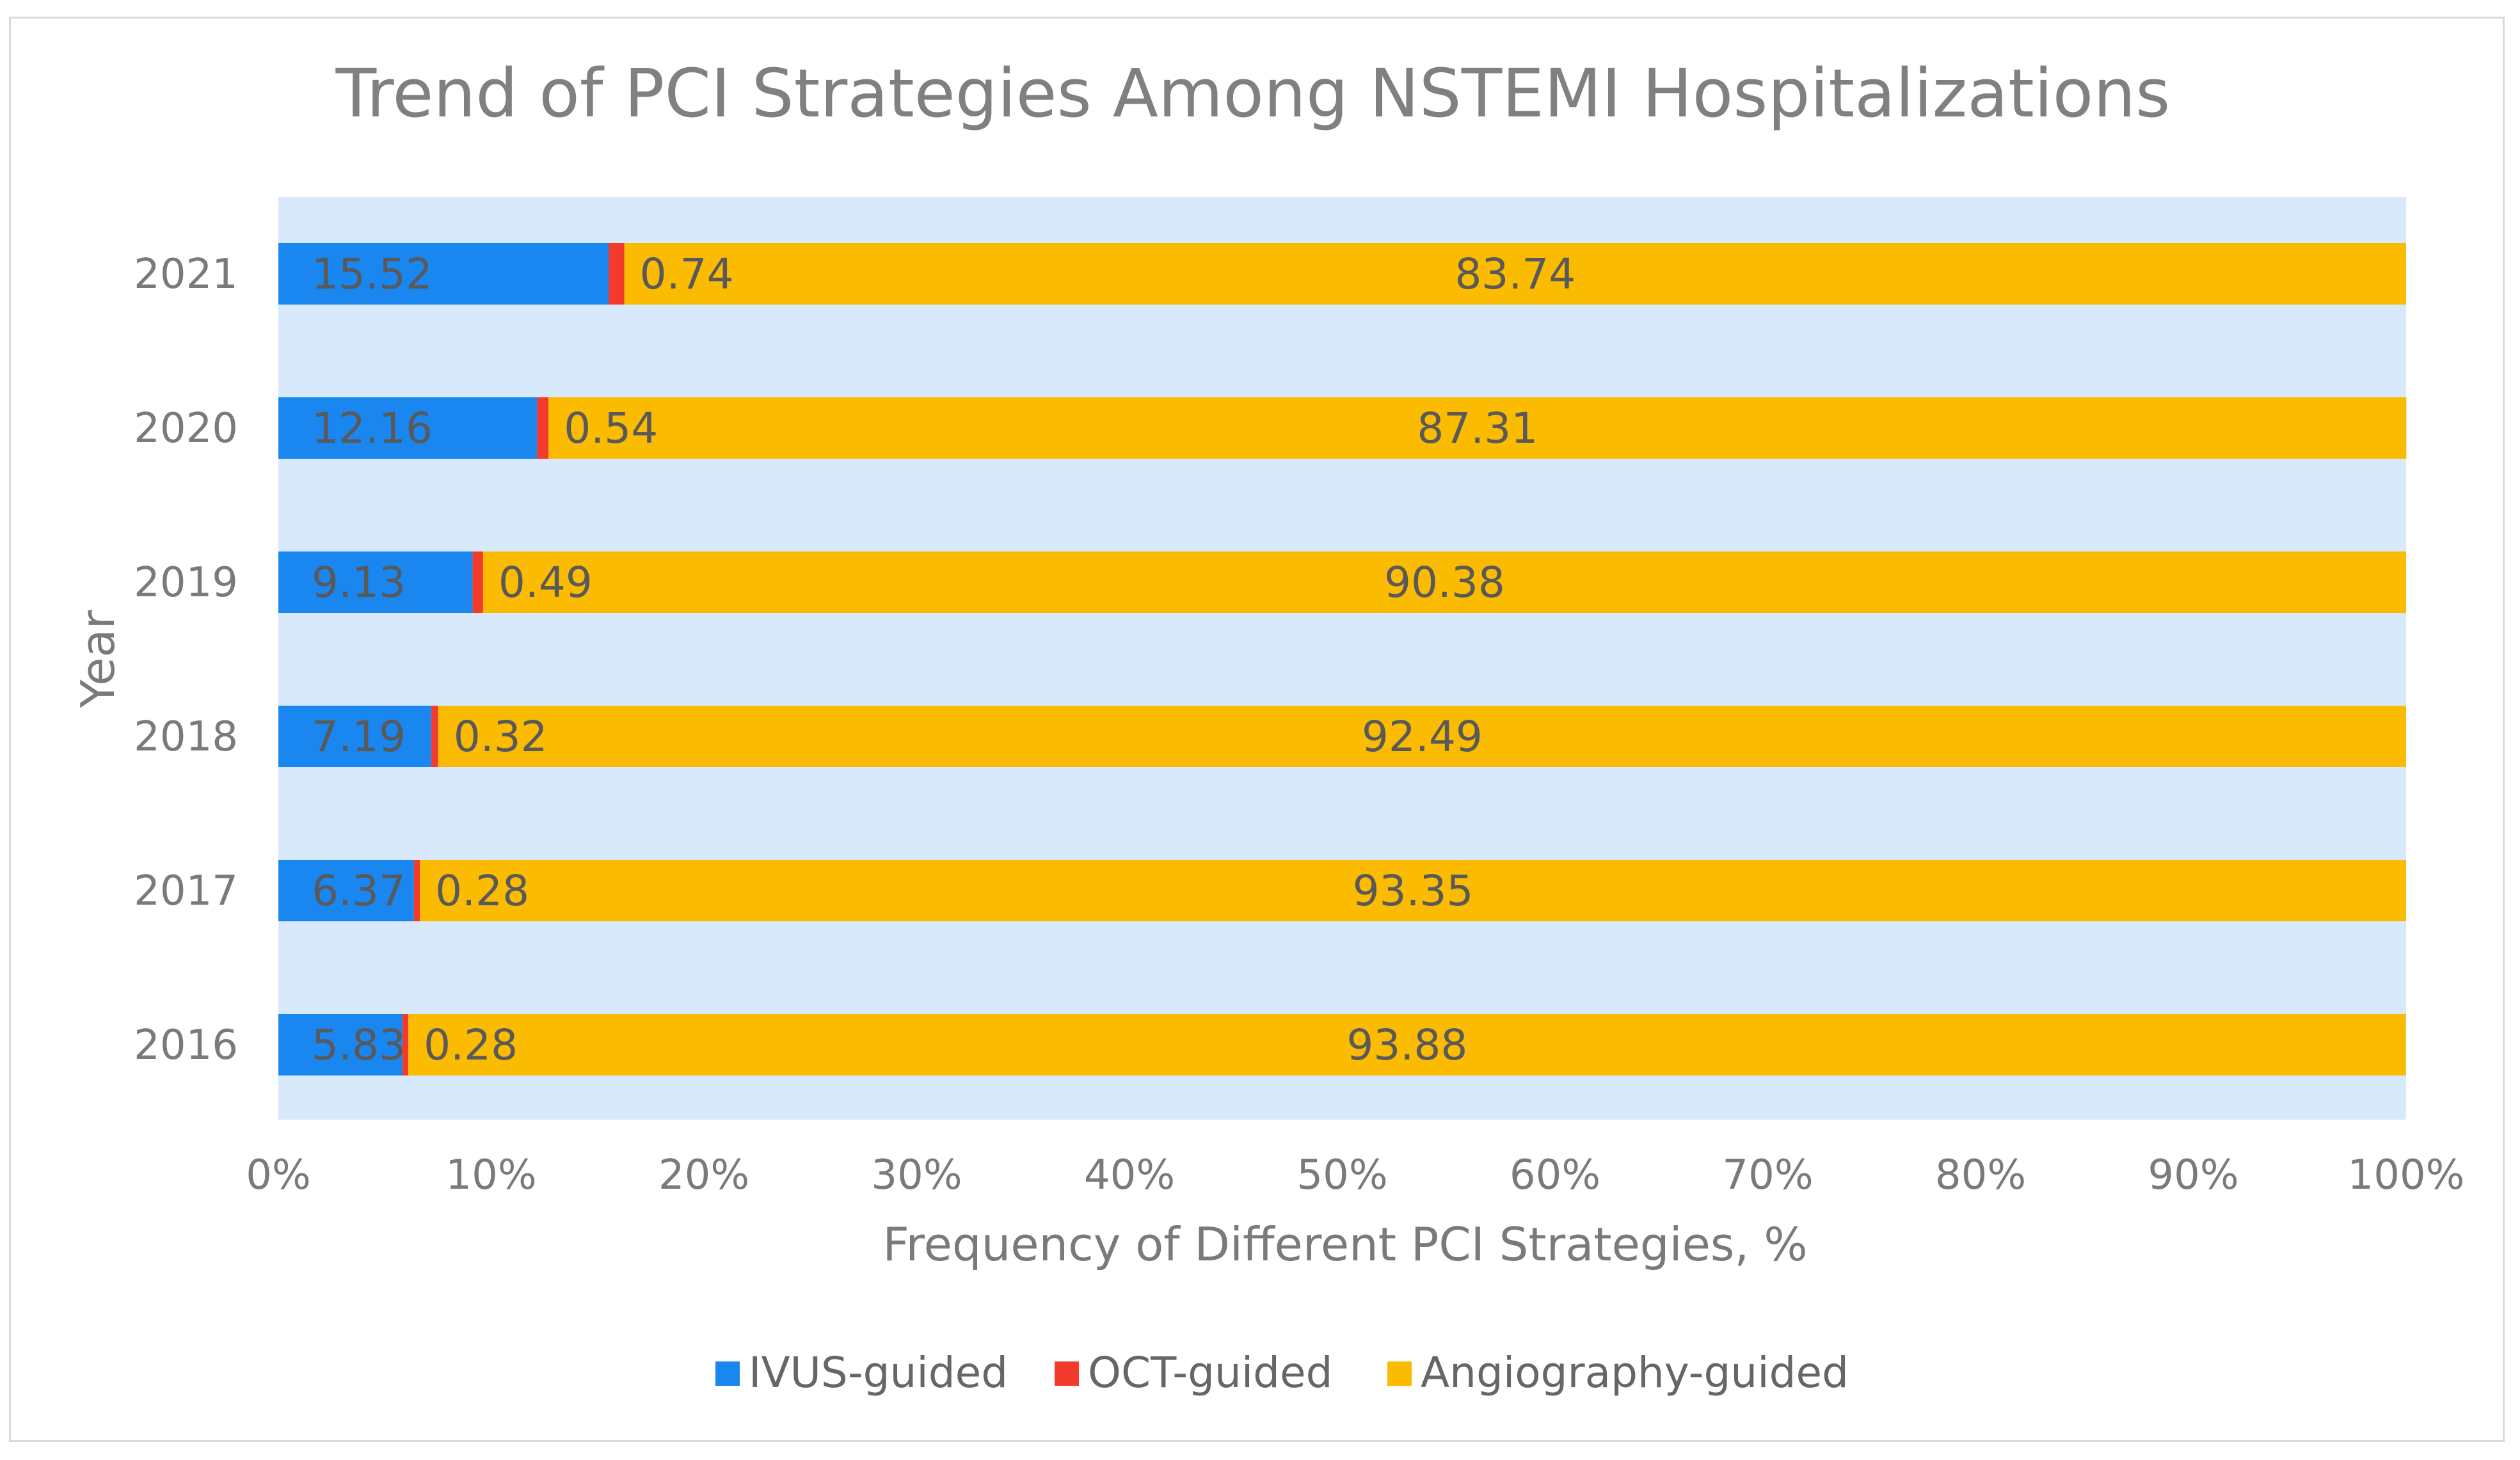 This screenshot has width=2520, height=1460. I want to click on x-axis-label: Frequency of Different PCI Strategies, %, so click(1345, 1244).